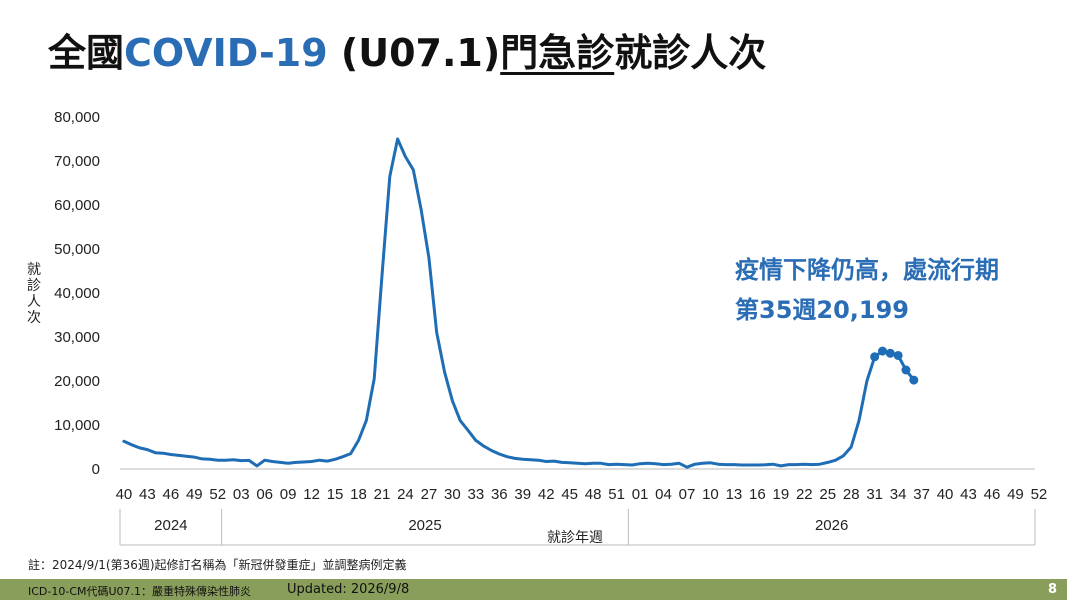  What do you see at coordinates (140, 591) in the screenshot?
I see `footer-icd: ICD-10-CM代碼U07.1：嚴重特殊傳染性肺炎` at bounding box center [140, 591].